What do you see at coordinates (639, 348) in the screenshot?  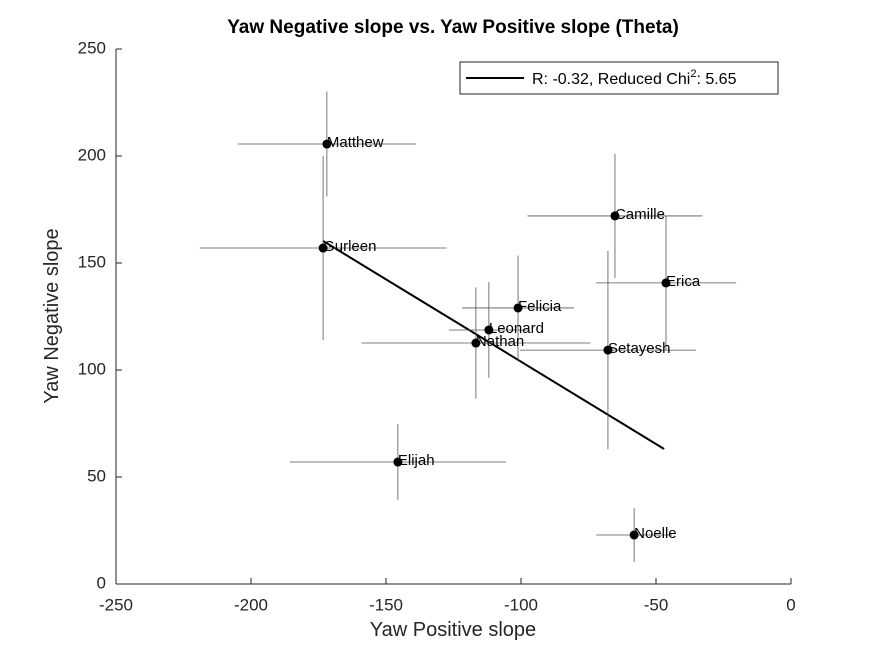 I see `point-label: Setayesh` at bounding box center [639, 348].